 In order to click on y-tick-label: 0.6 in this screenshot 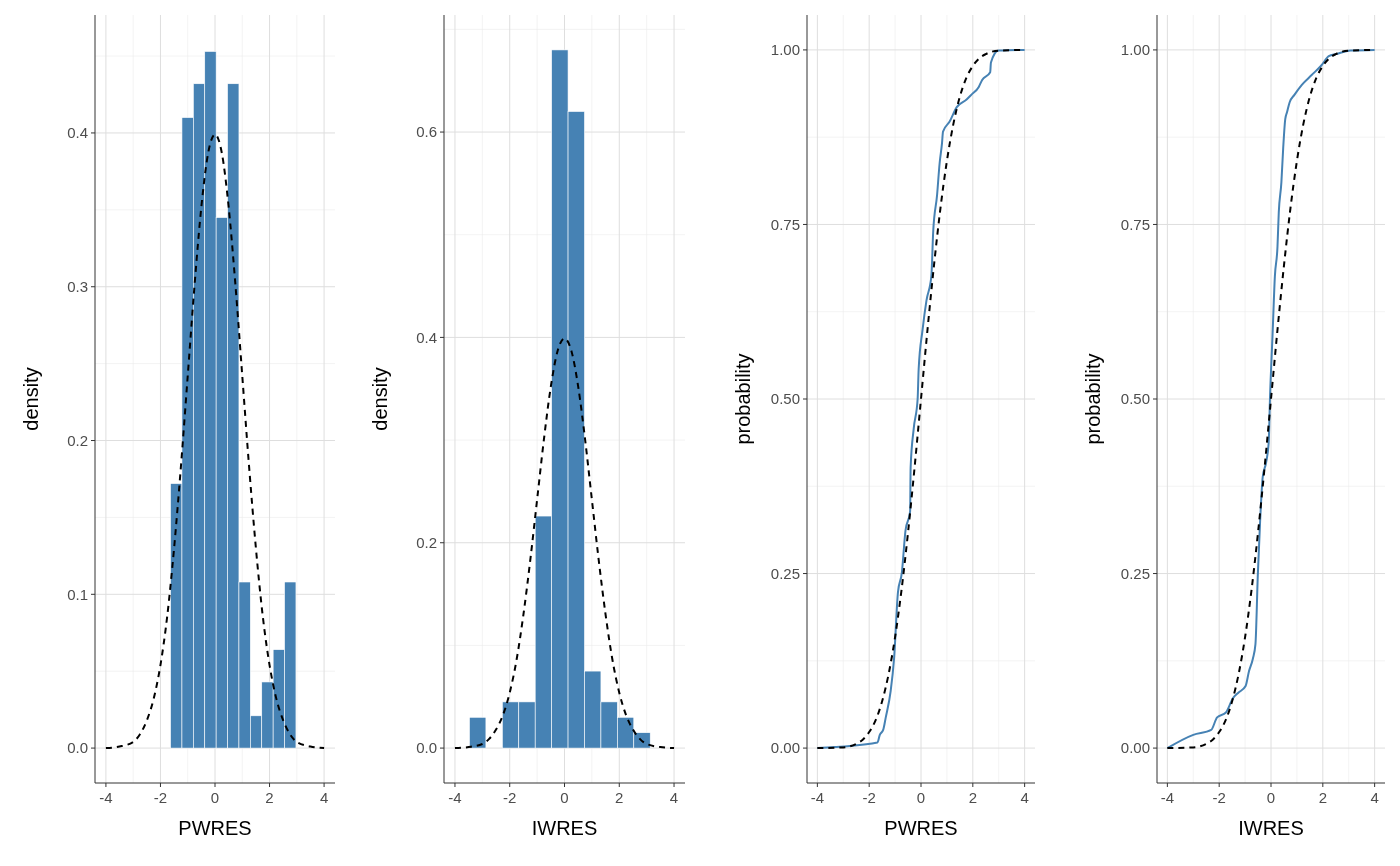, I will do `click(426, 132)`.